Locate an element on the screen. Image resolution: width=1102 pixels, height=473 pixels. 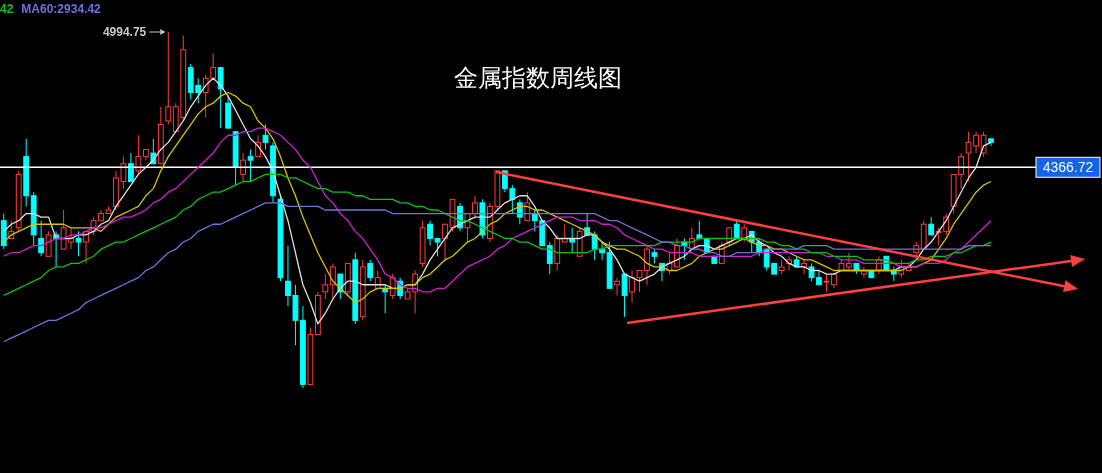
text: MA60:2934.42 is located at coordinates (61, 9).